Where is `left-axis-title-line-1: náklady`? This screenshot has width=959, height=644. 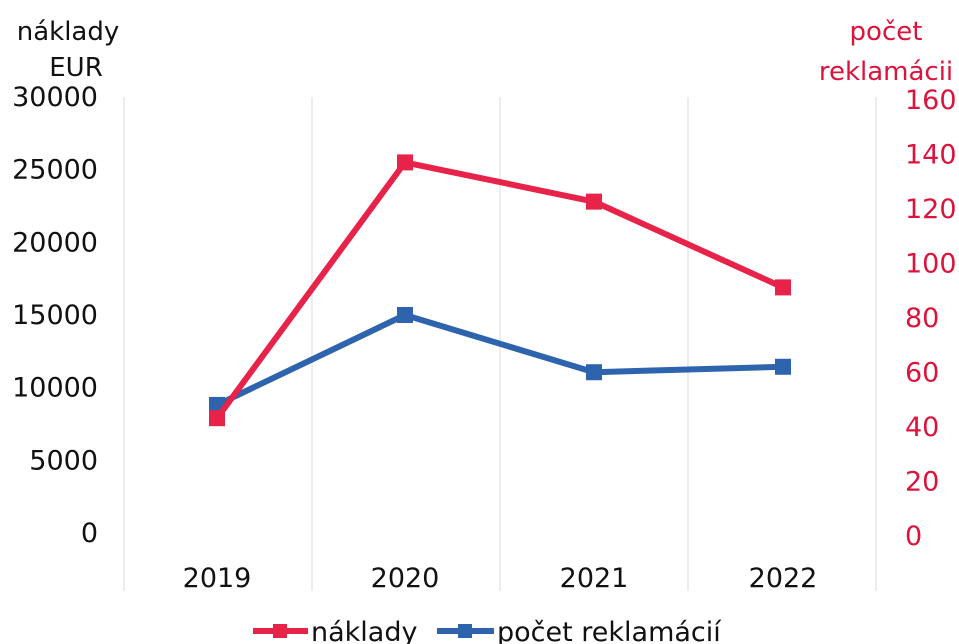
left-axis-title-line-1: náklady is located at coordinates (68, 32).